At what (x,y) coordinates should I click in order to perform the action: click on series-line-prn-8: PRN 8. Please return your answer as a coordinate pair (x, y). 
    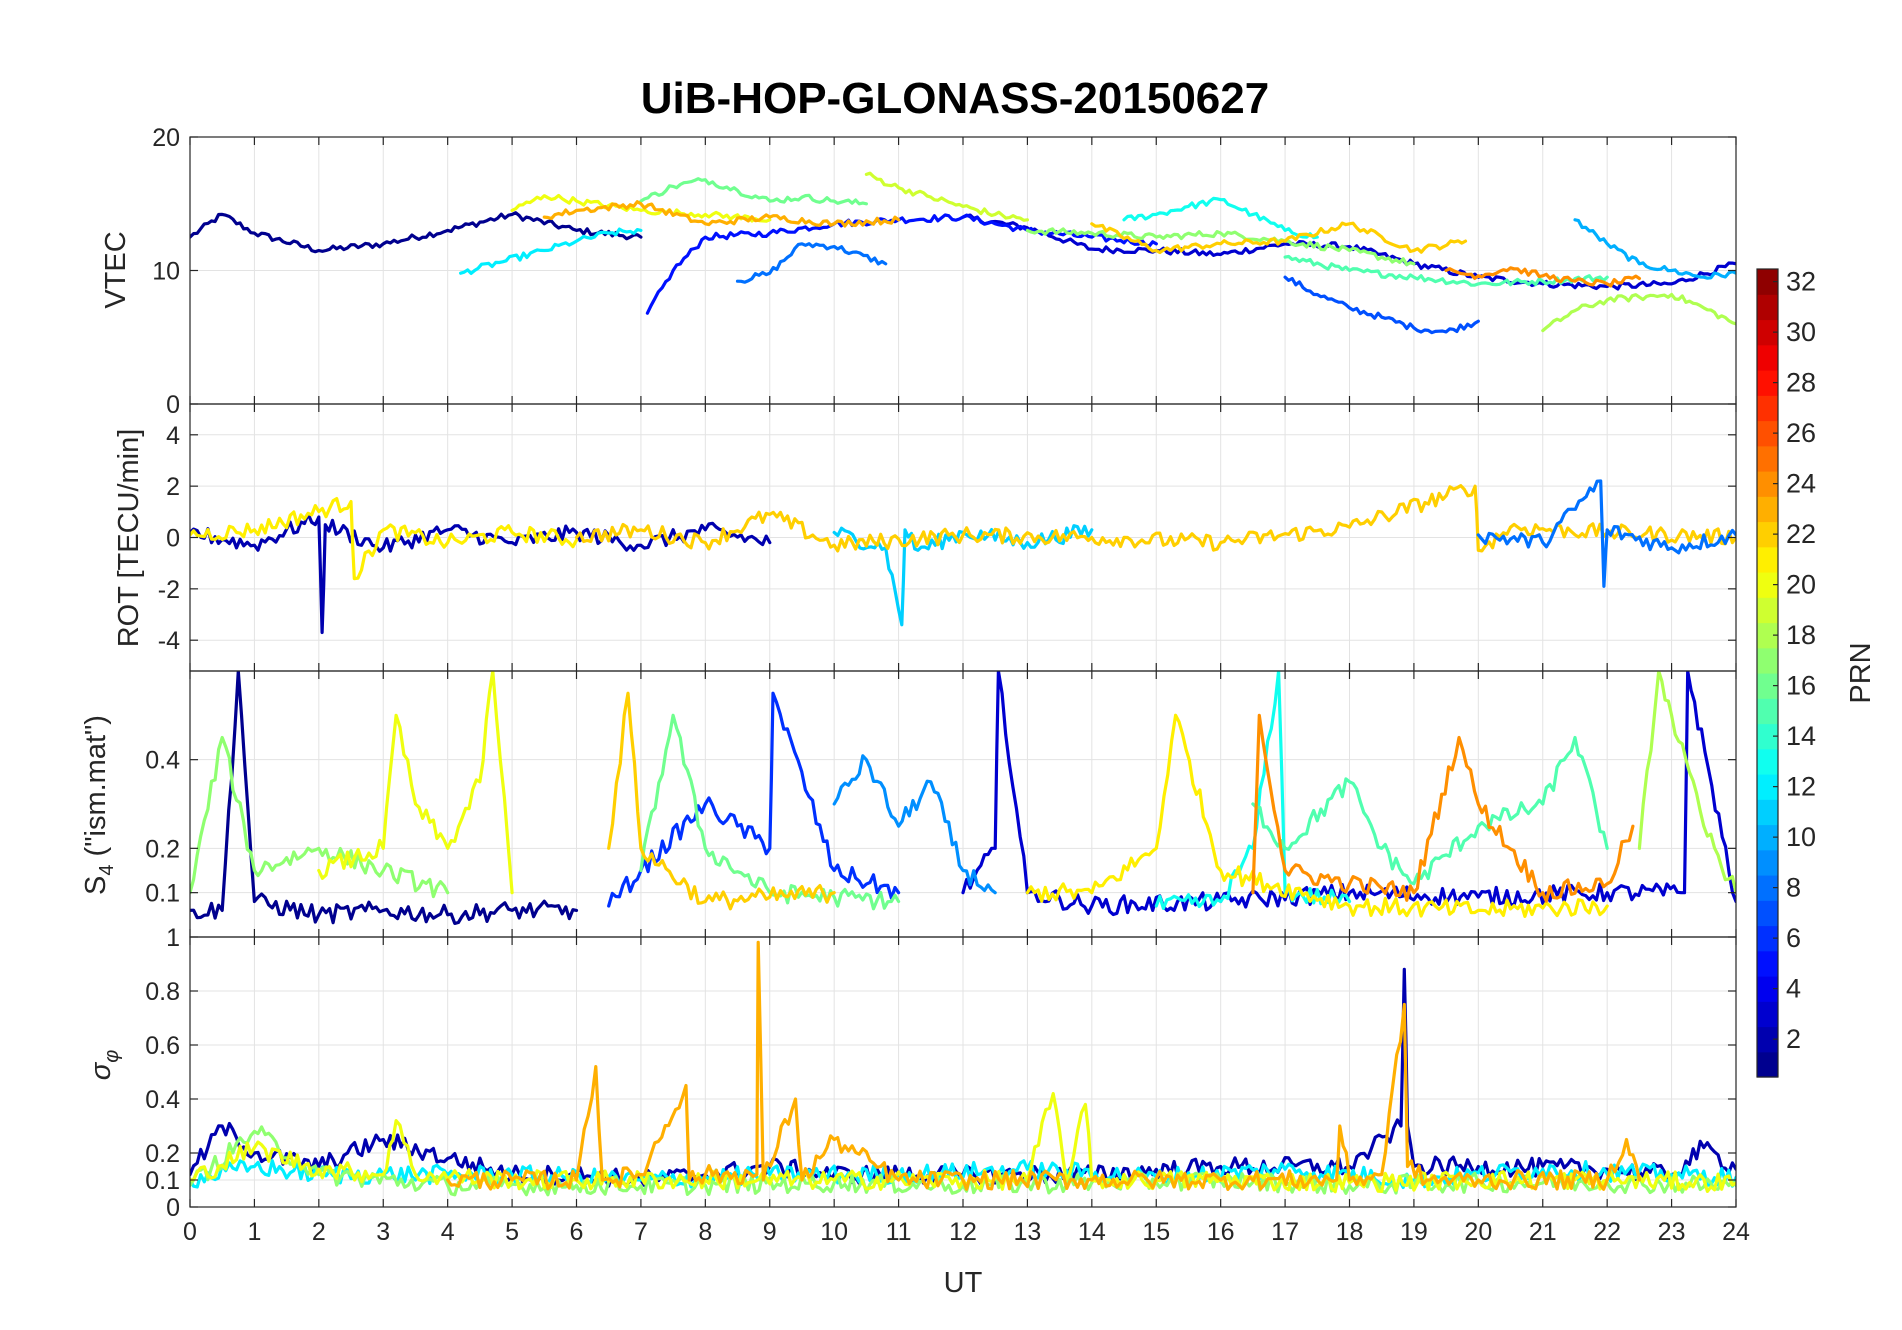
    Looking at the image, I should click on (811, 263).